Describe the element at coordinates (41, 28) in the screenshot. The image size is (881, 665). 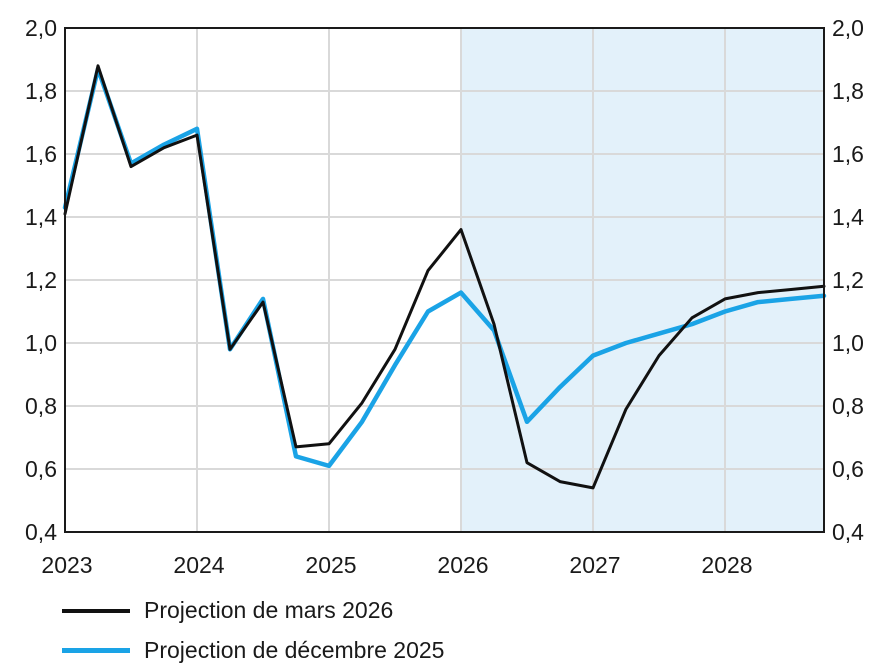
I see `y-tick-label-left: 2,0` at that location.